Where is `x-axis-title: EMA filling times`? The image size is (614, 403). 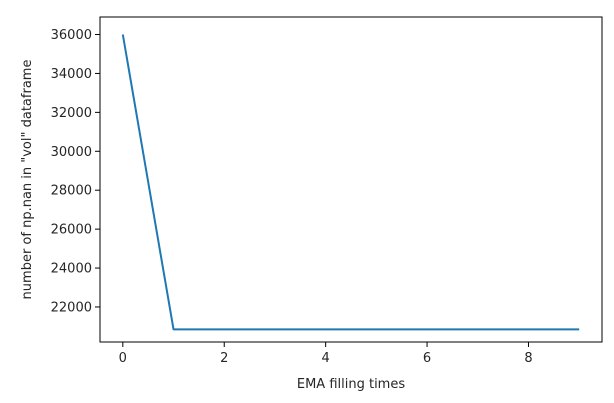
x-axis-title: EMA filling times is located at coordinates (351, 384).